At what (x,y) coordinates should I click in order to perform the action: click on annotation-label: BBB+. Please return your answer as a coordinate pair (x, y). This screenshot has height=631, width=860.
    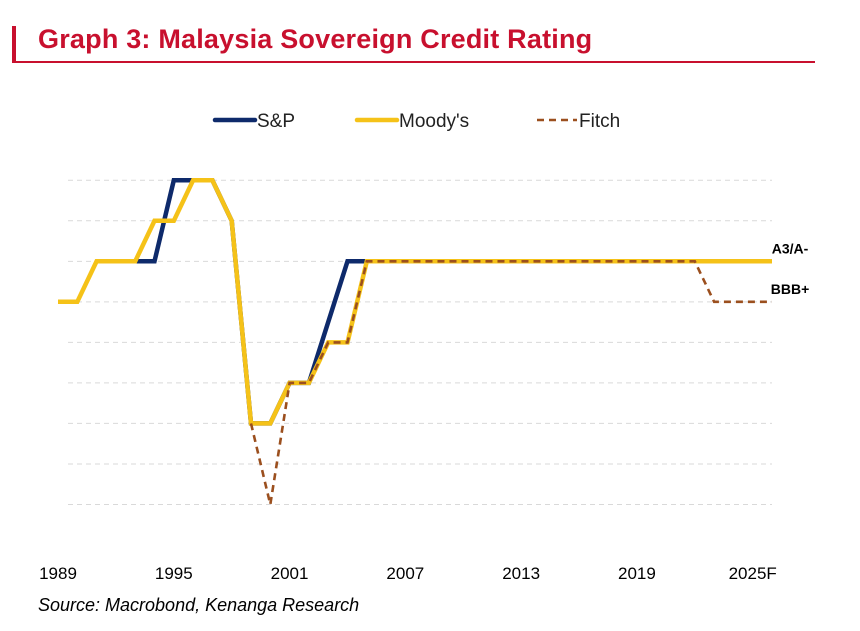
    Looking at the image, I should click on (790, 289).